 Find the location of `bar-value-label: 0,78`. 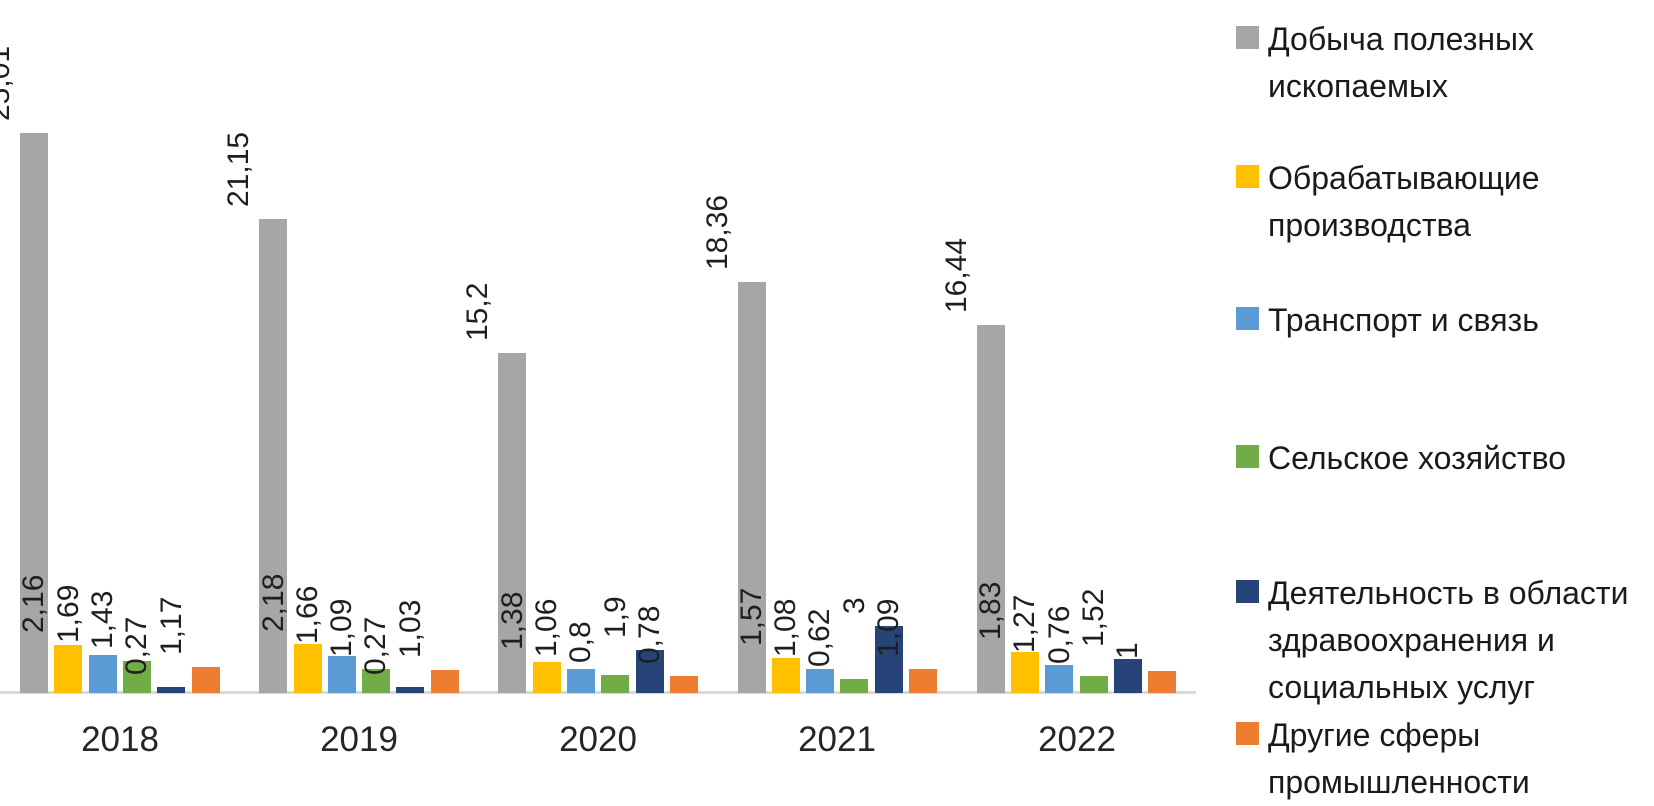

bar-value-label: 0,78 is located at coordinates (649, 634).